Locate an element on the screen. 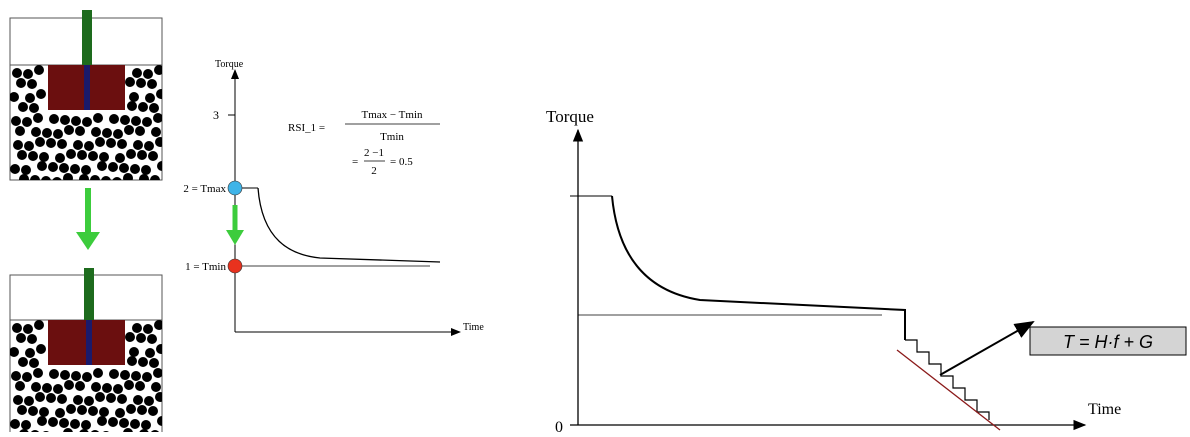  container-after is located at coordinates (86, 352).